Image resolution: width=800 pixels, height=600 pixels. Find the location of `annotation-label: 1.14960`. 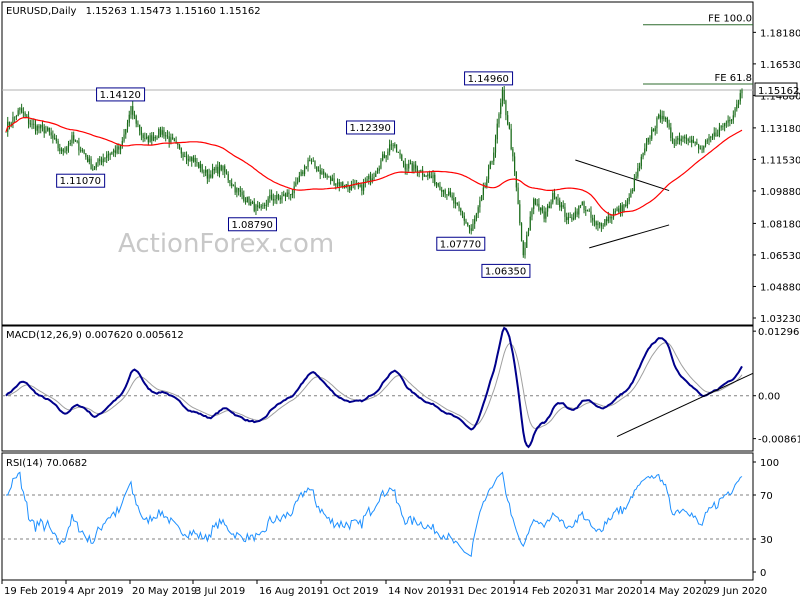

annotation-label: 1.14960 is located at coordinates (488, 79).